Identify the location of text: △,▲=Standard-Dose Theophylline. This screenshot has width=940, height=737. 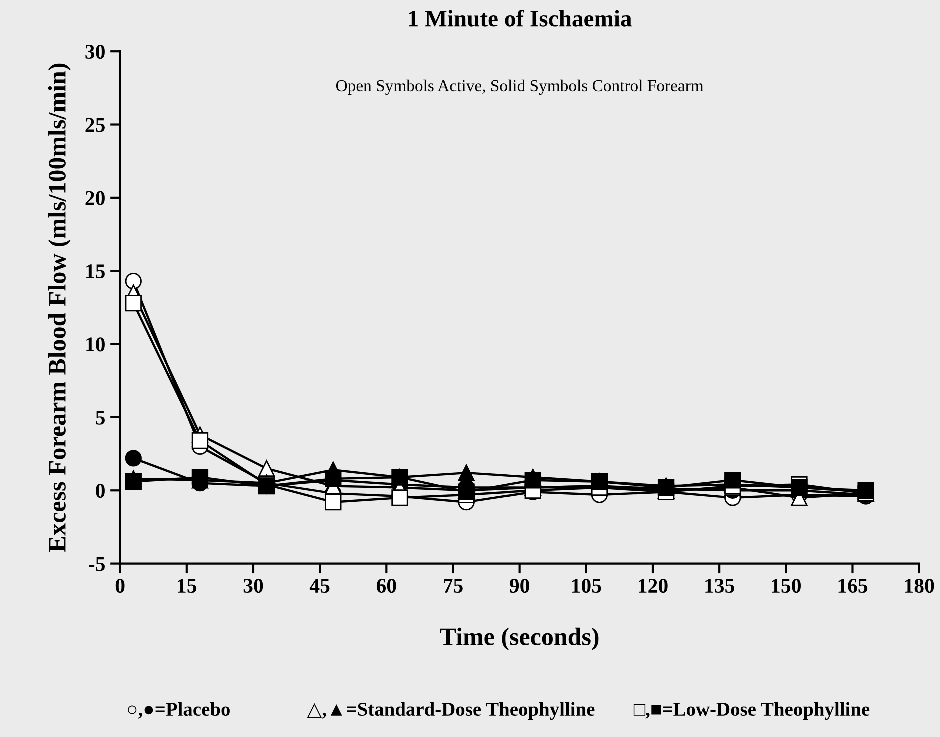
(451, 711).